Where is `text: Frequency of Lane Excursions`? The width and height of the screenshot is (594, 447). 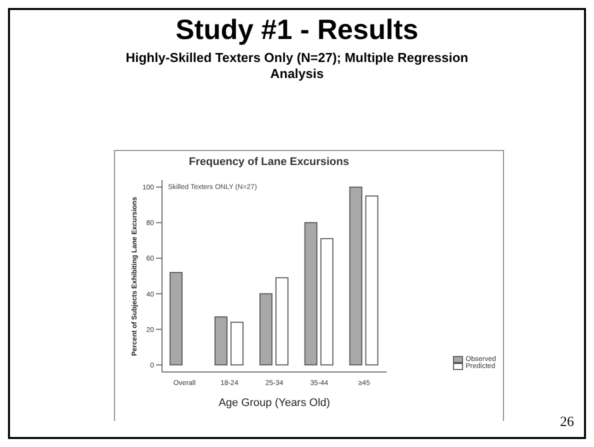
text: Frequency of Lane Excursions is located at coordinates (269, 162).